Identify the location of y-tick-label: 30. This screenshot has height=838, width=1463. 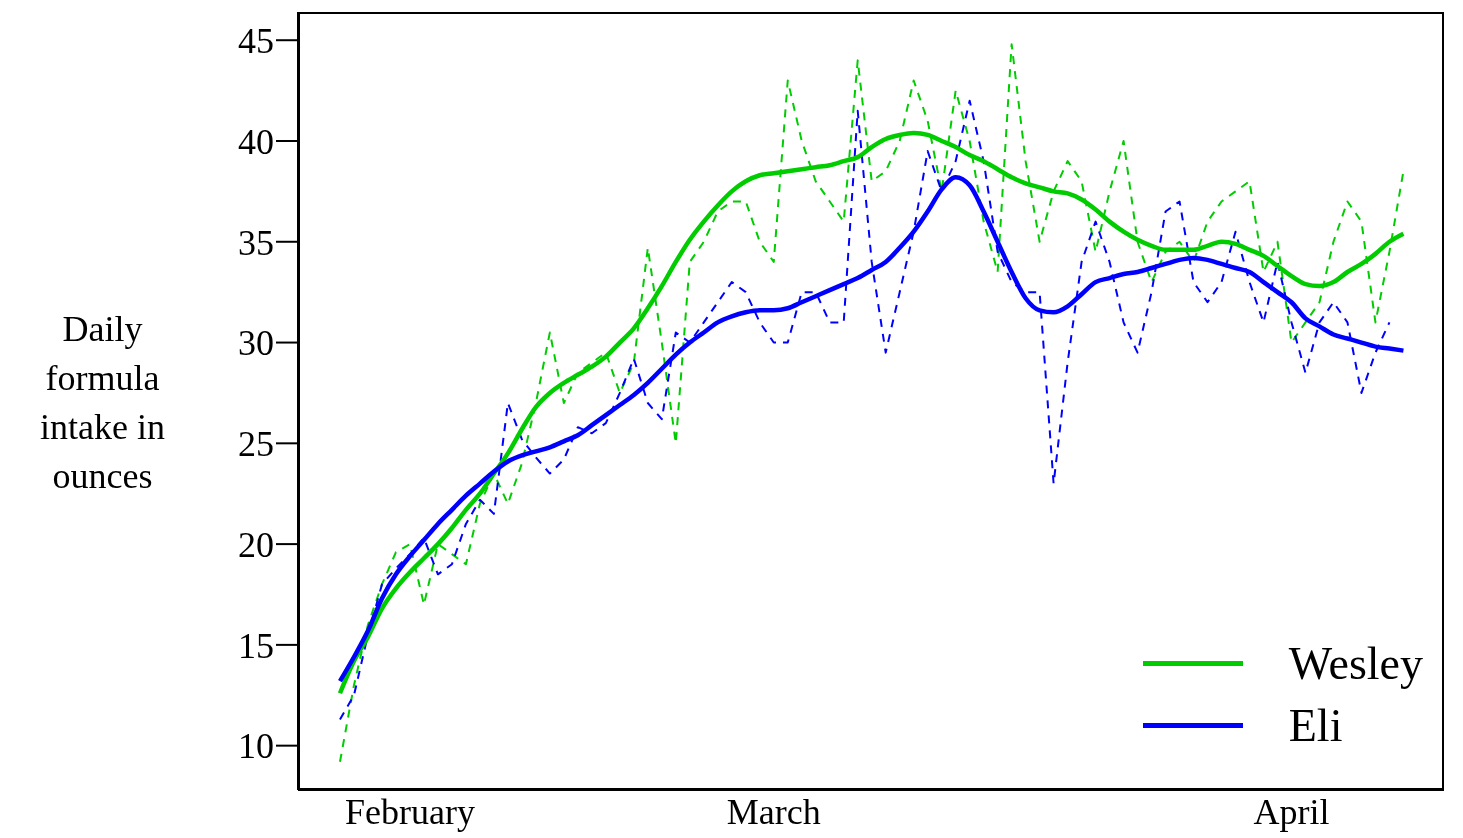
(256, 343).